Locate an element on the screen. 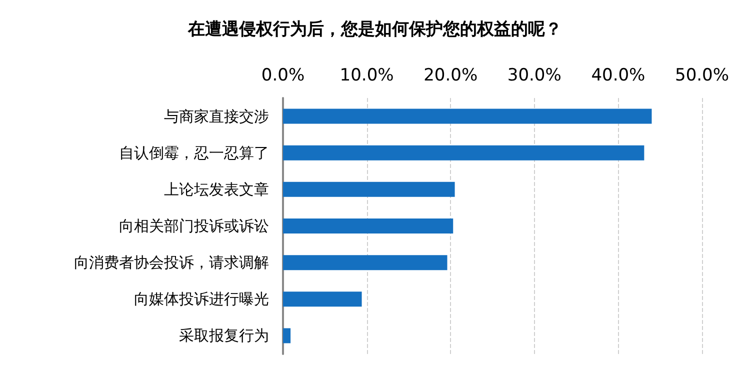 This screenshot has width=750, height=370. x-tick-label: 50.0% is located at coordinates (702, 76).